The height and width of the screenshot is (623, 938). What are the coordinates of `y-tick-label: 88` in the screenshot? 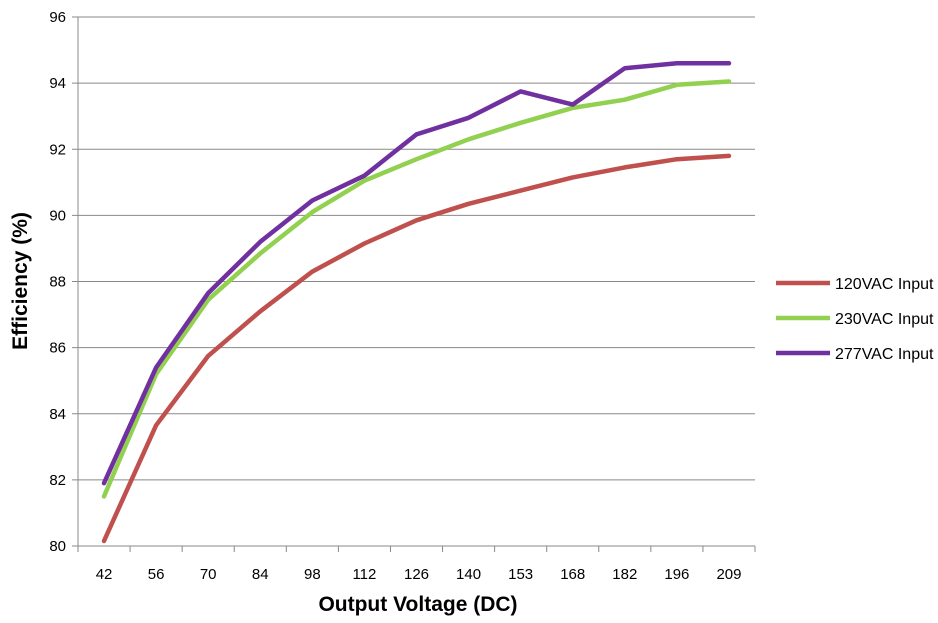 It's located at (57, 282).